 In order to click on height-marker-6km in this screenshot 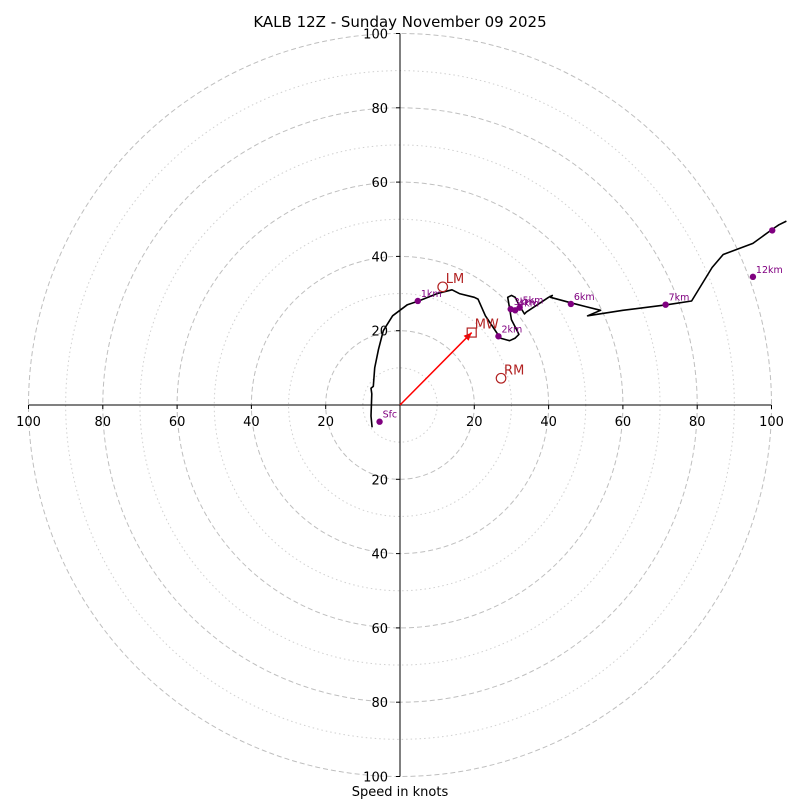, I will do `click(571, 304)`.